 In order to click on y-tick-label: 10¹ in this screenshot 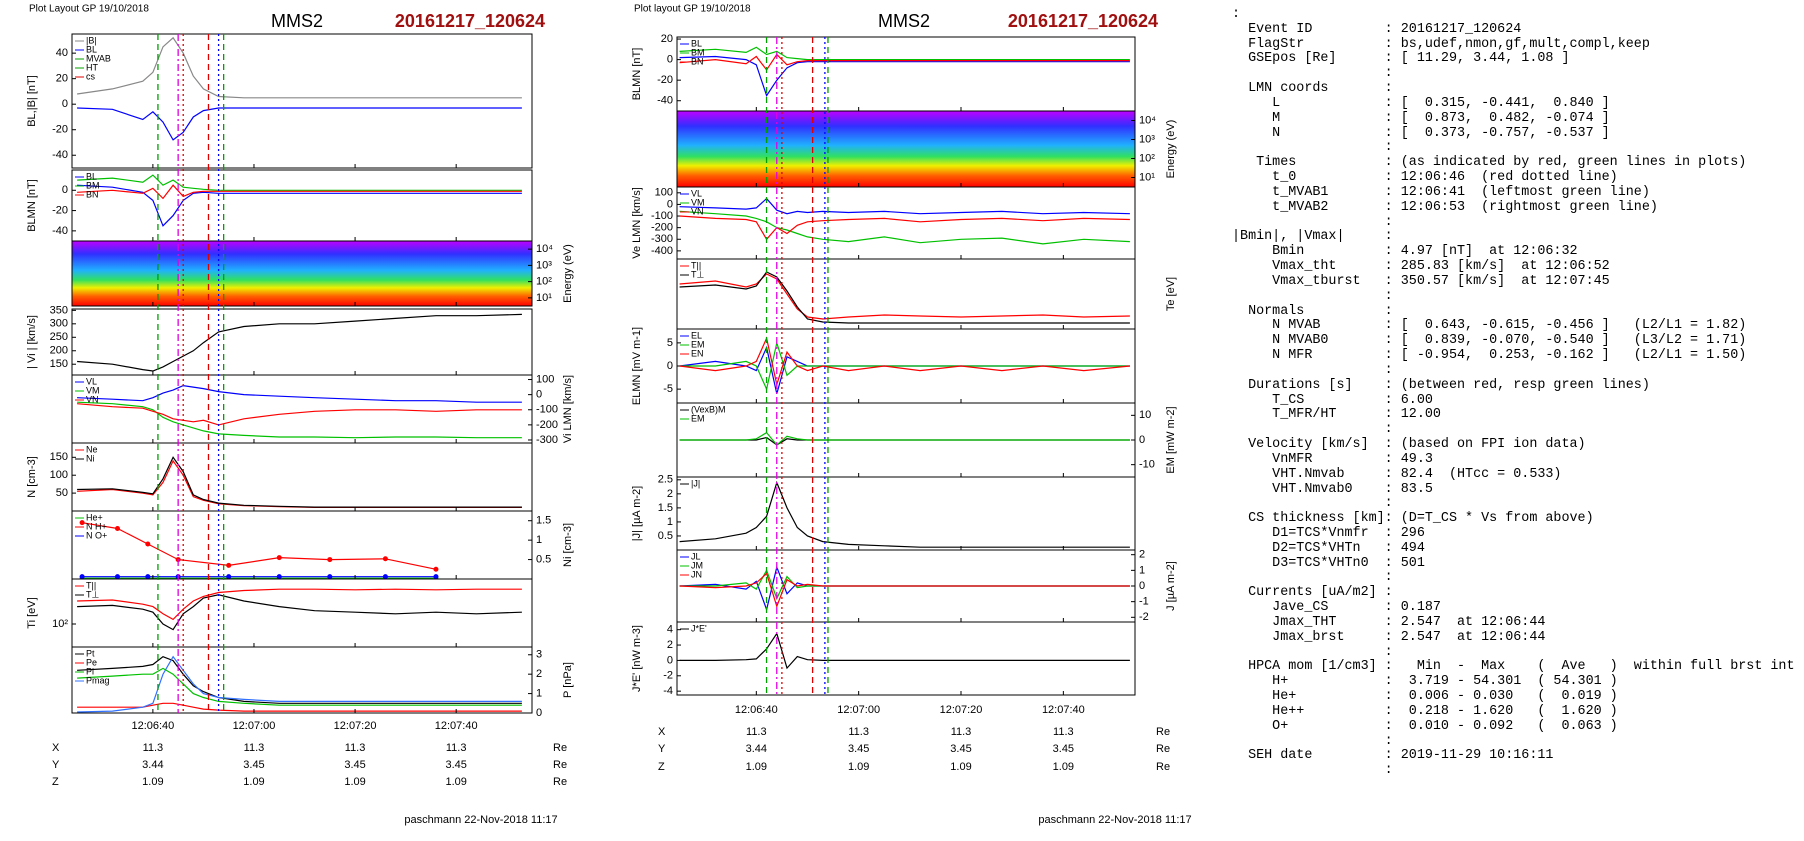, I will do `click(1147, 177)`.